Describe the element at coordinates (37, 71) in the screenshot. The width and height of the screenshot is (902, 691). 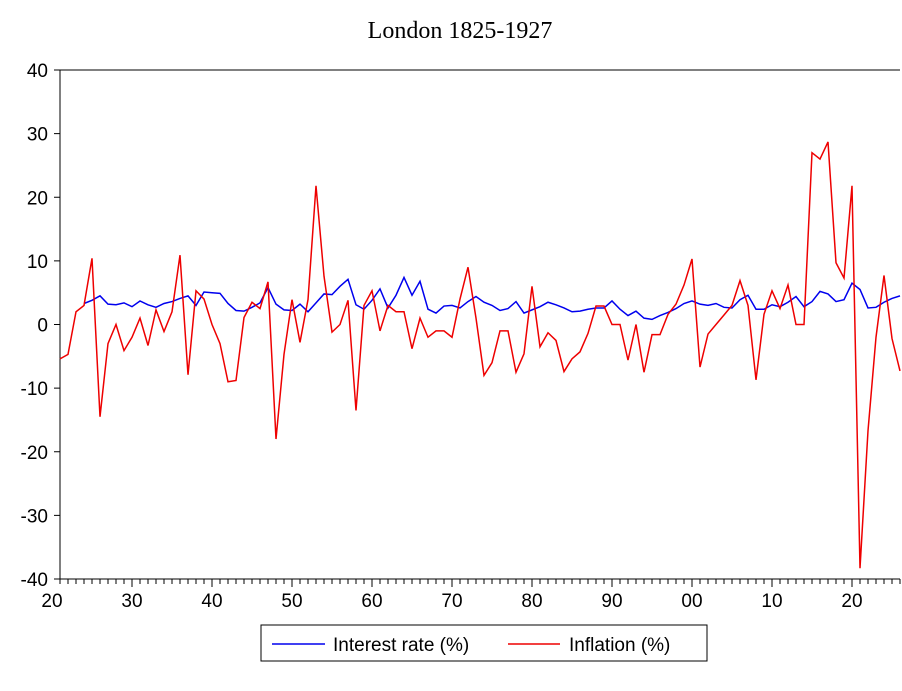
I see `y-tick-label: 40` at that location.